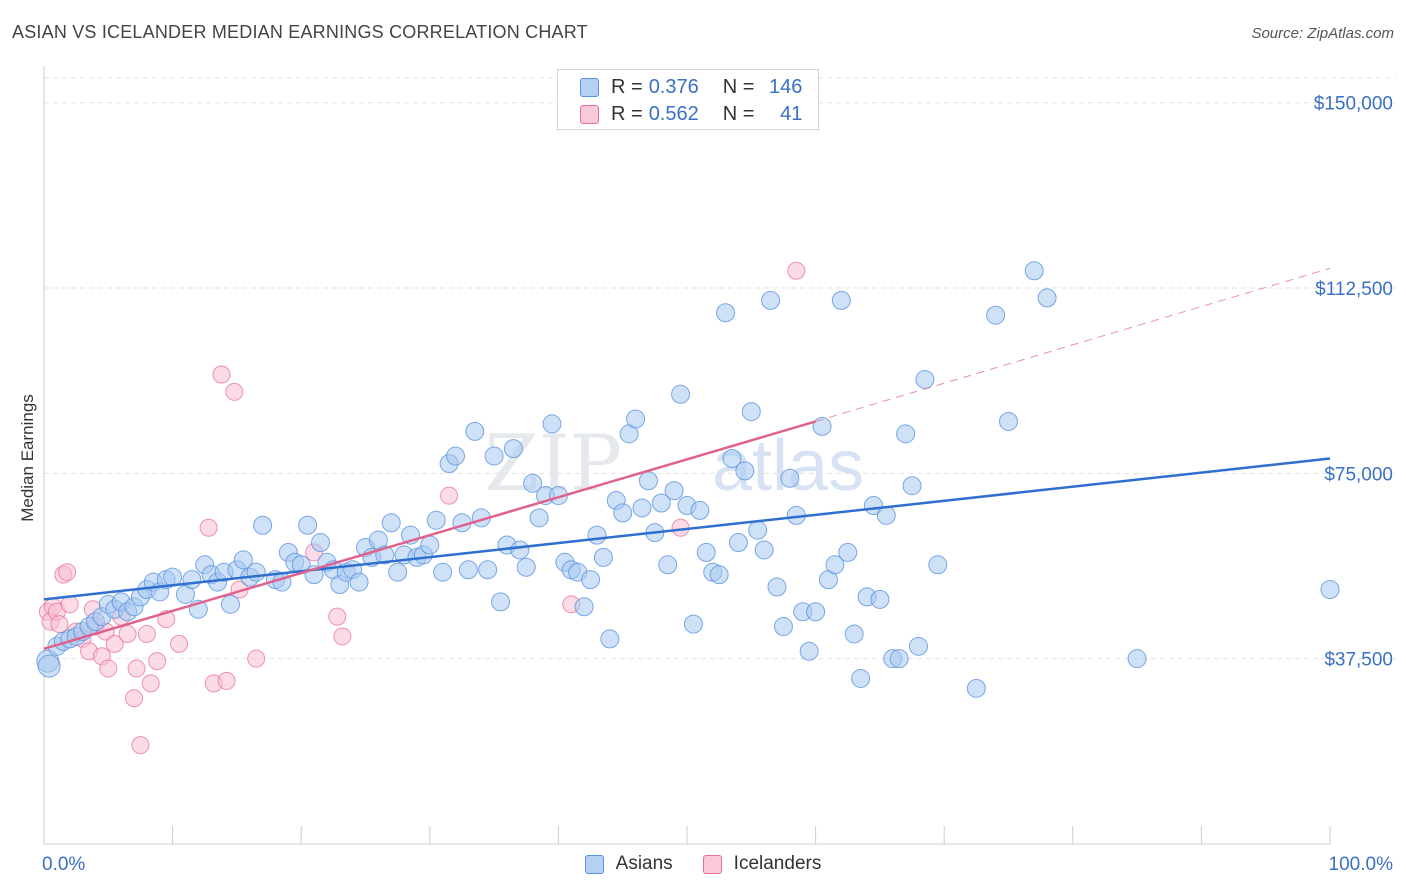  What do you see at coordinates (1354, 289) in the screenshot?
I see `y-tick-label: $112,500` at bounding box center [1354, 289].